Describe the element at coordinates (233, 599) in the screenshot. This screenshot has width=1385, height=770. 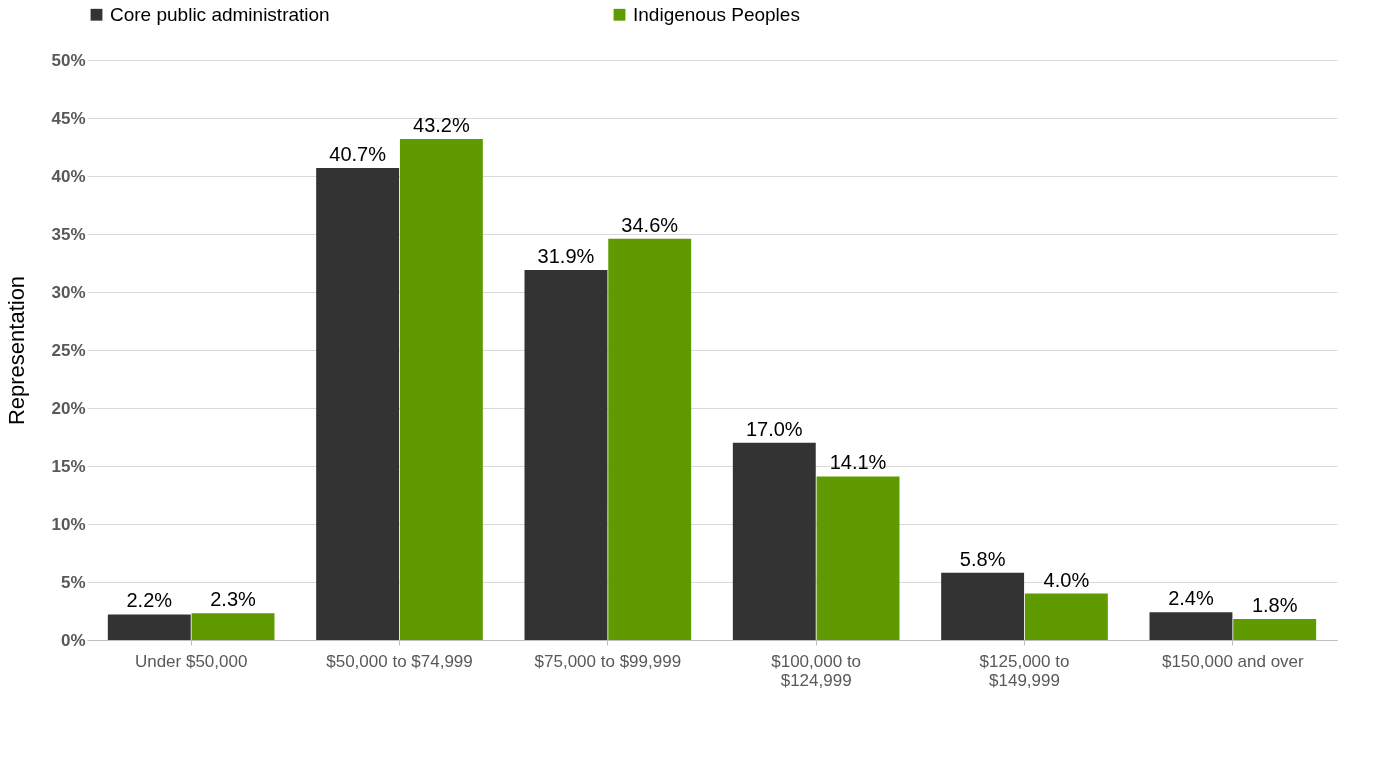
I see `data-label: 2.3%` at that location.